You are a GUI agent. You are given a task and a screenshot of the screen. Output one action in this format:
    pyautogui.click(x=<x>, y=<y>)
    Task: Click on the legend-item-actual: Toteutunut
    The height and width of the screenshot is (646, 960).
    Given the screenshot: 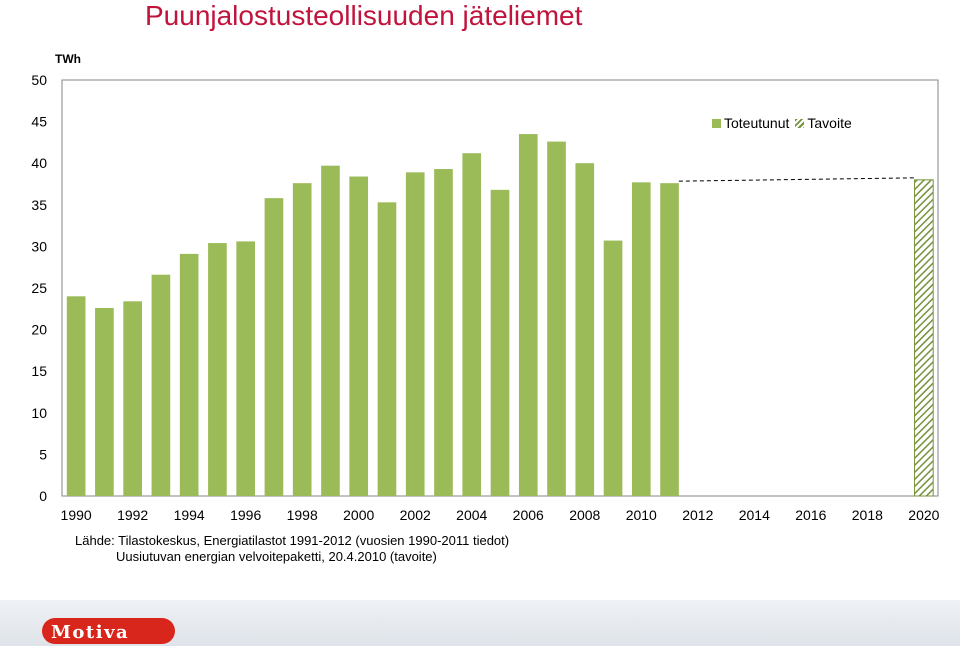 What is the action you would take?
    pyautogui.click(x=750, y=123)
    